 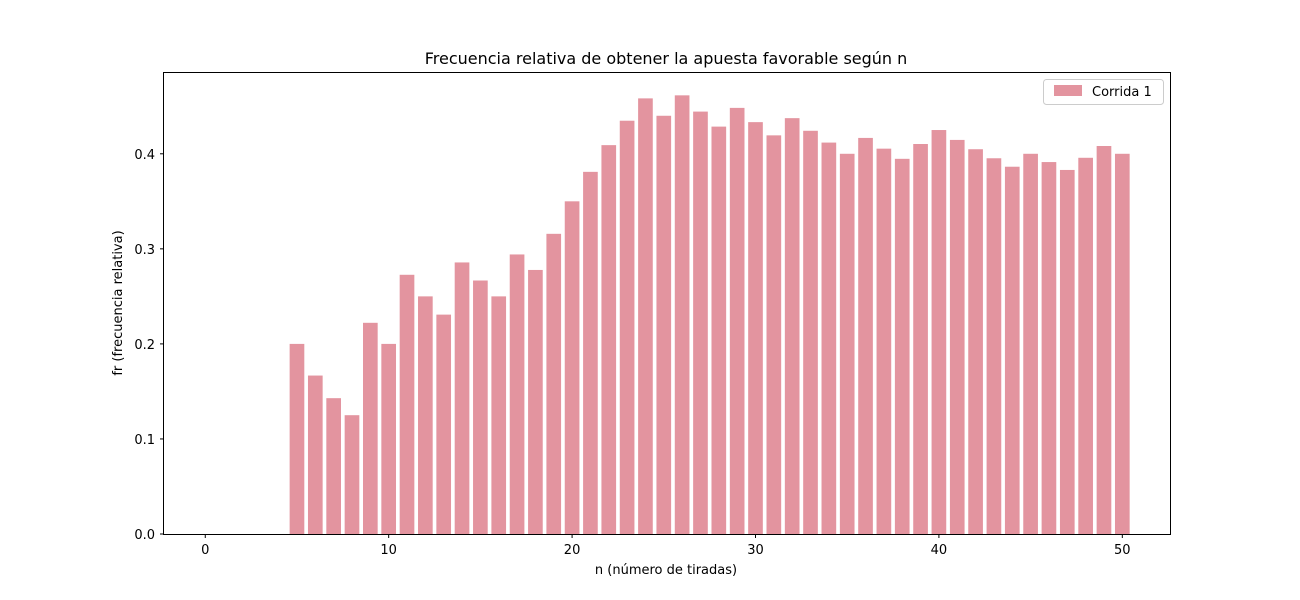 I want to click on x-tick-label: 30, so click(x=755, y=550).